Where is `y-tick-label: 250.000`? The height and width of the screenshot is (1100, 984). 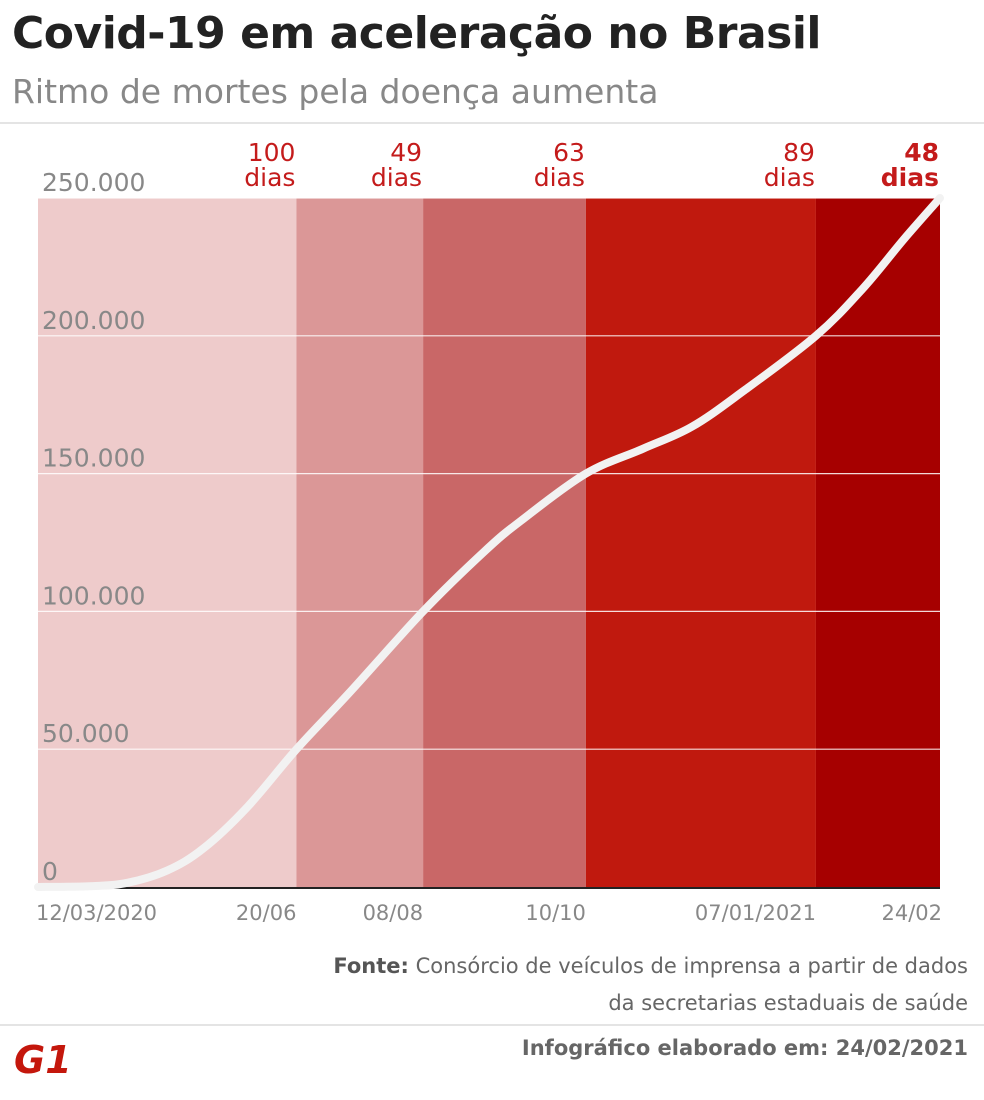
y-tick-label: 250.000 is located at coordinates (93, 182).